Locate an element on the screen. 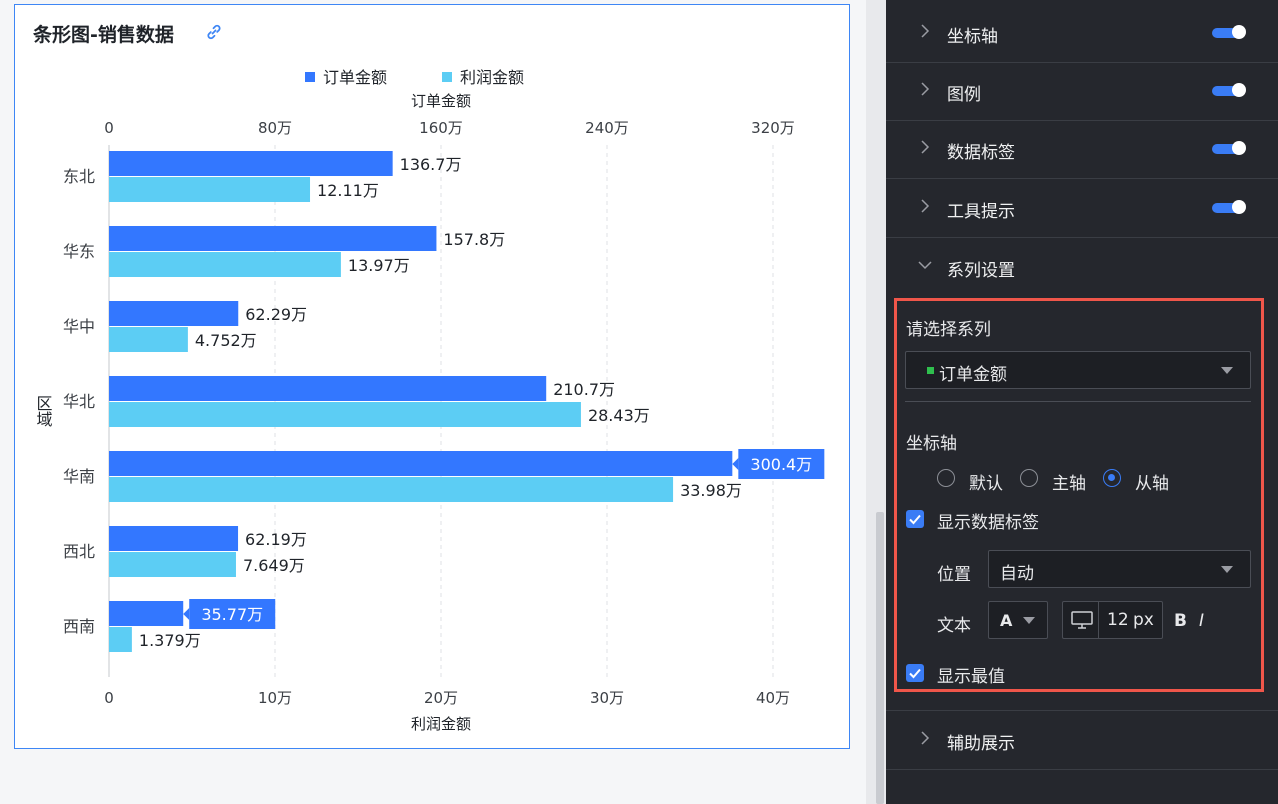 Image resolution: width=1278 pixels, height=804 pixels. data-label: 210.7万 is located at coordinates (584, 389).